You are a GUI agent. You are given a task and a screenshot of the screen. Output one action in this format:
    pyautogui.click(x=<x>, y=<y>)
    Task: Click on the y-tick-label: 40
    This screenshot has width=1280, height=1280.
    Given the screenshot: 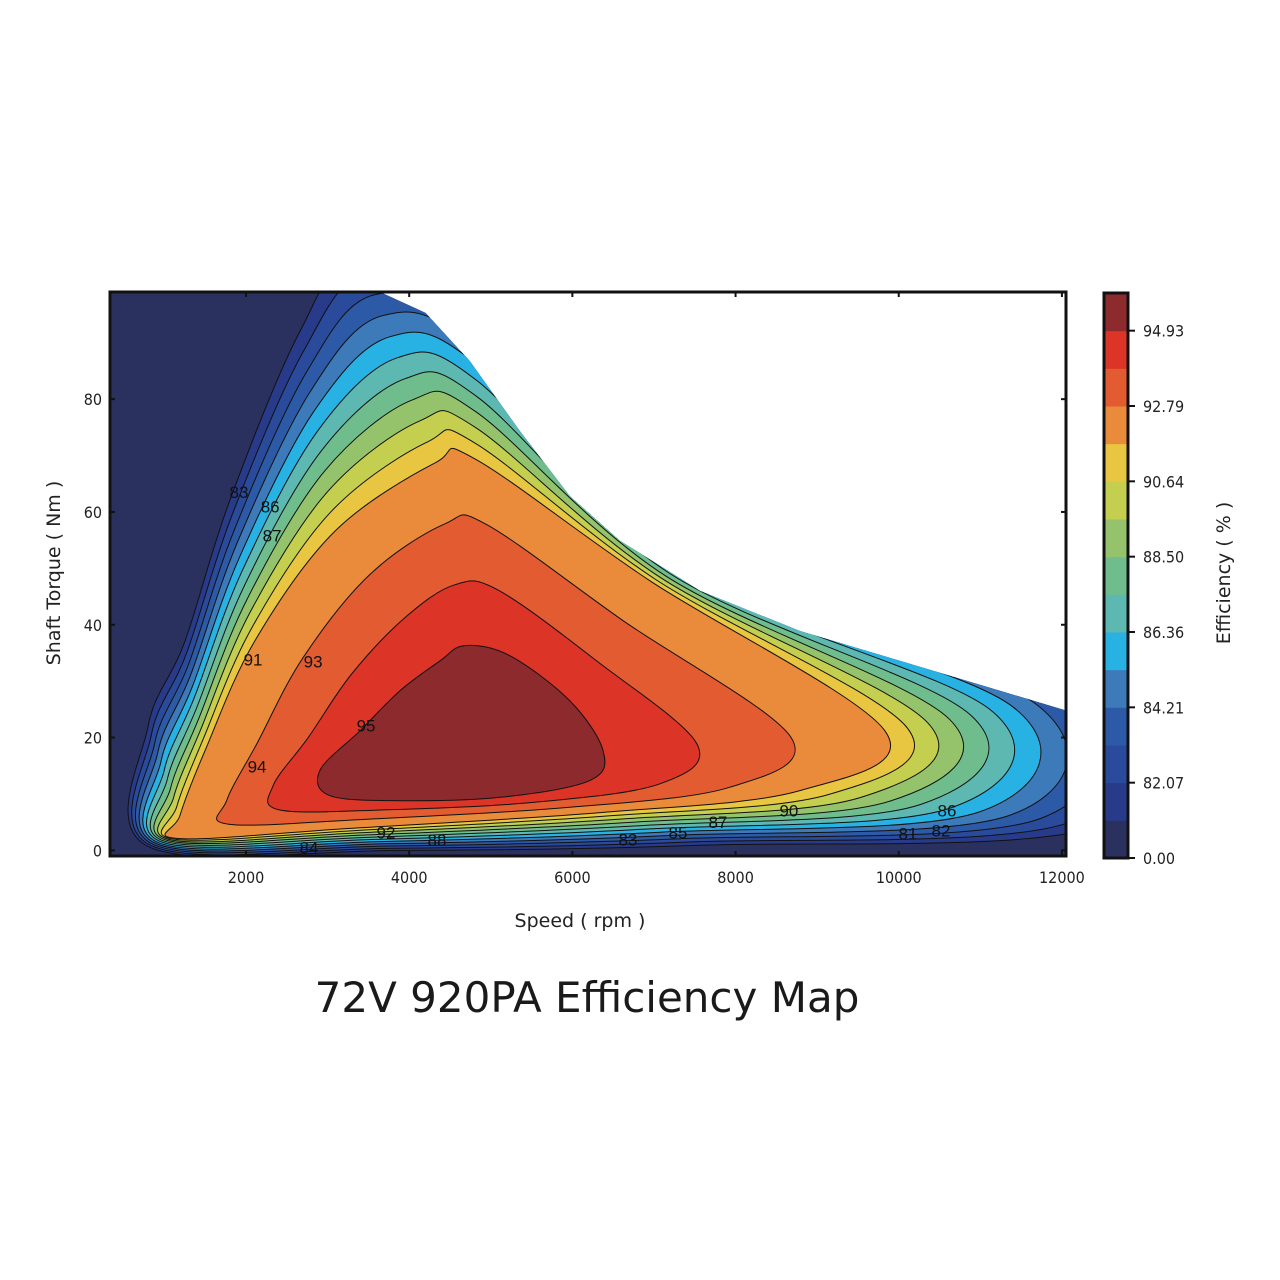 What is the action you would take?
    pyautogui.click(x=93, y=625)
    